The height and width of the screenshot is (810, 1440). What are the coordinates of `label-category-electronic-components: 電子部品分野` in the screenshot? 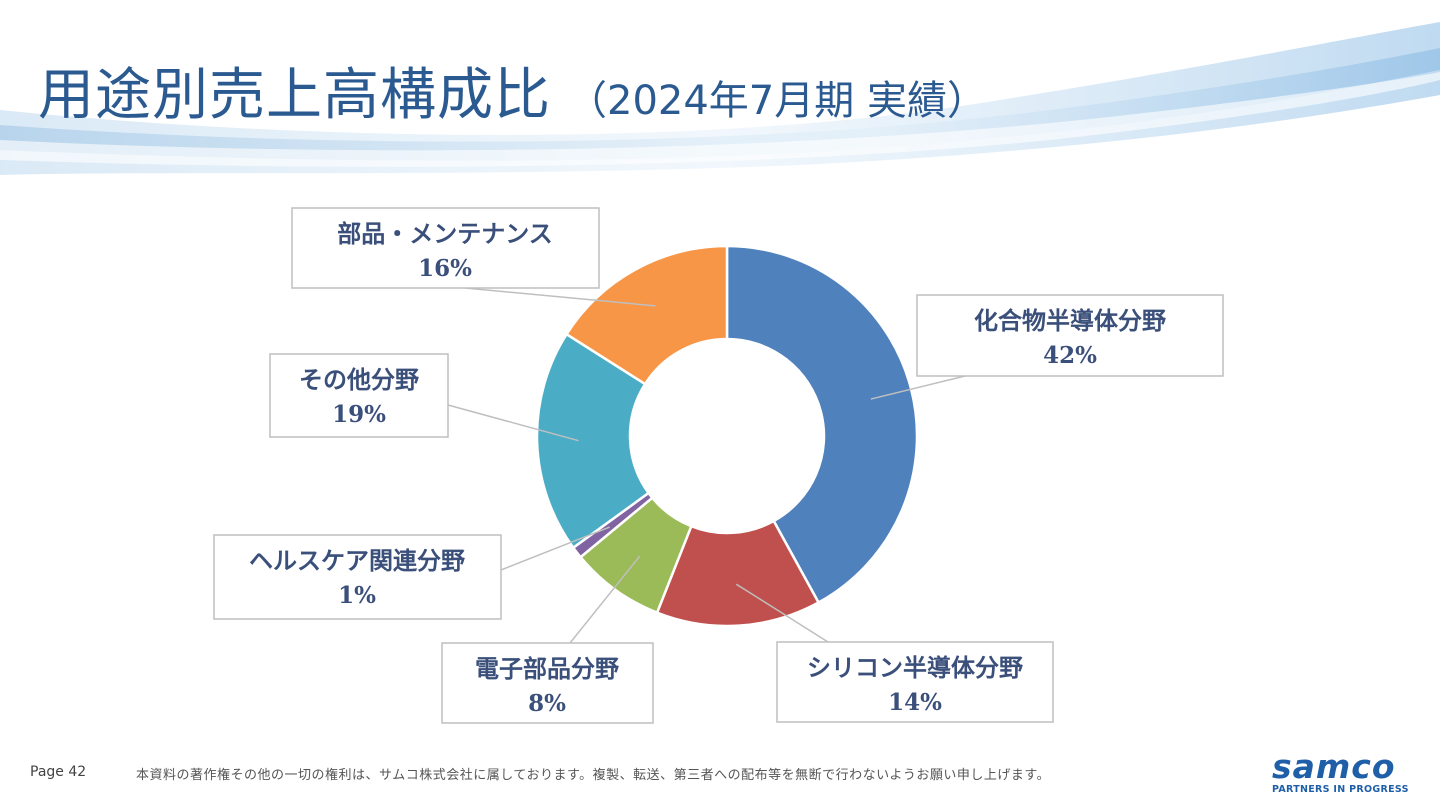 It's located at (547, 669).